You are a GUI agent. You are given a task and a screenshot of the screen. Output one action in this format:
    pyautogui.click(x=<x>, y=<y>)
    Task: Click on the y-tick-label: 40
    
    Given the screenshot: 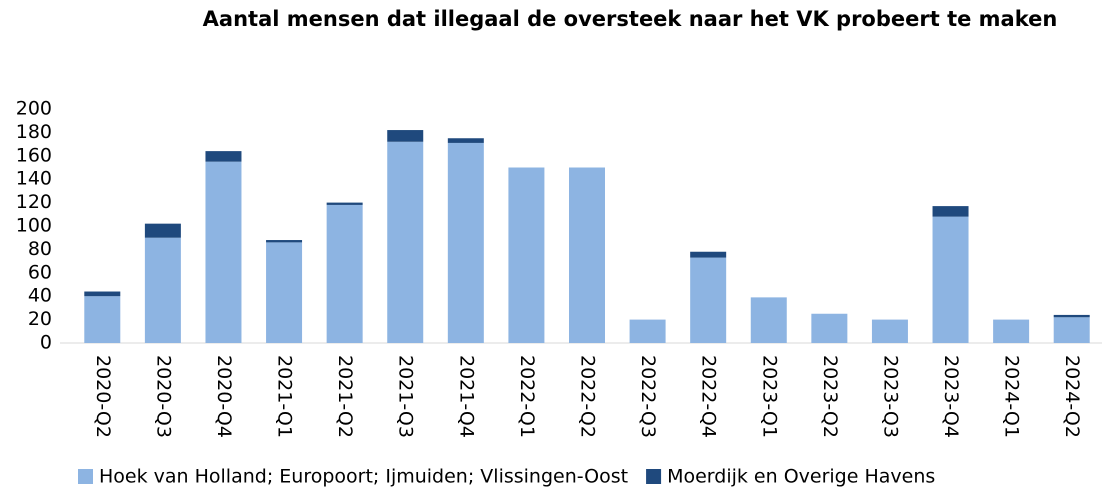 What is the action you would take?
    pyautogui.click(x=40, y=296)
    